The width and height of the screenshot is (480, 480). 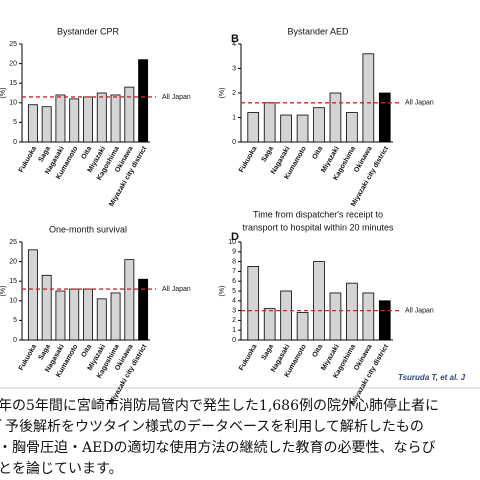 I want to click on y-tick-label: 9, so click(x=234, y=252).